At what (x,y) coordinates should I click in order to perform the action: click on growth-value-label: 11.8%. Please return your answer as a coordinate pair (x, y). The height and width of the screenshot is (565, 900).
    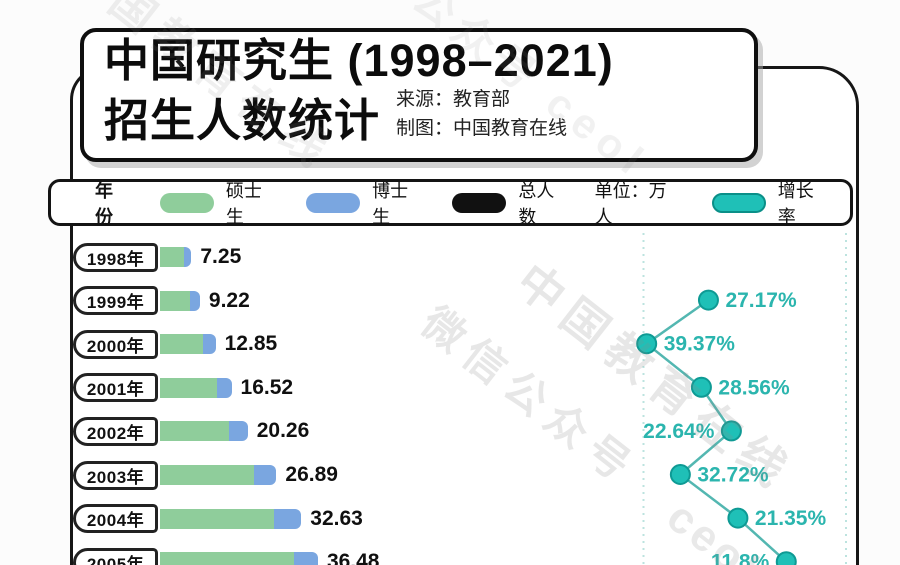
    Looking at the image, I should click on (740, 558).